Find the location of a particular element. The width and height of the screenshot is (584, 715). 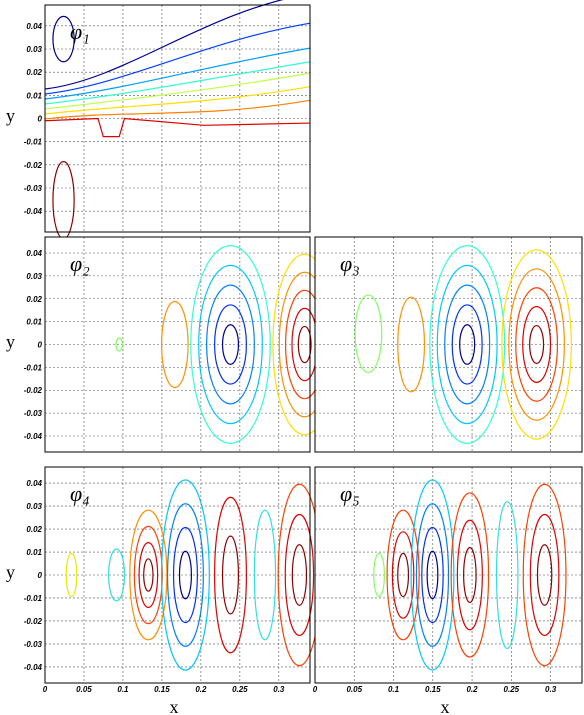

panel-title: φ₅ is located at coordinates (350, 493).